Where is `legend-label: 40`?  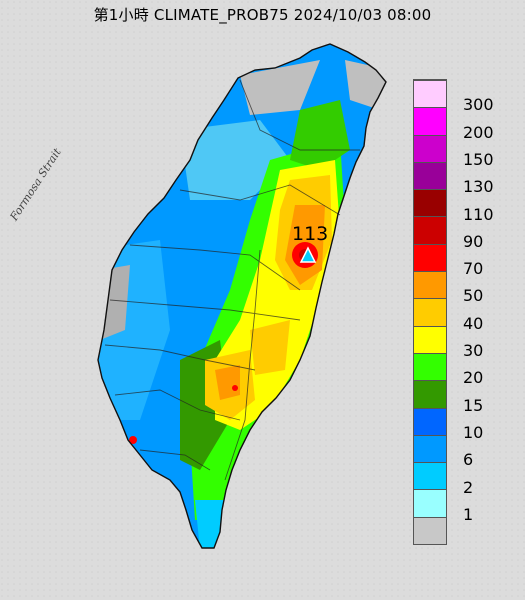
legend-label: 40 is located at coordinates (473, 323).